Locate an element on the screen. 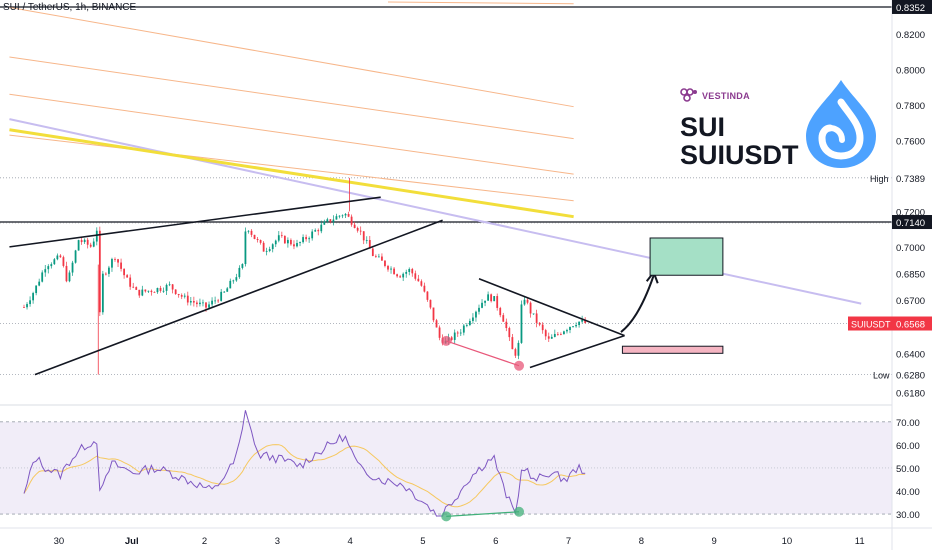  time-axis-label: 11 is located at coordinates (860, 541).